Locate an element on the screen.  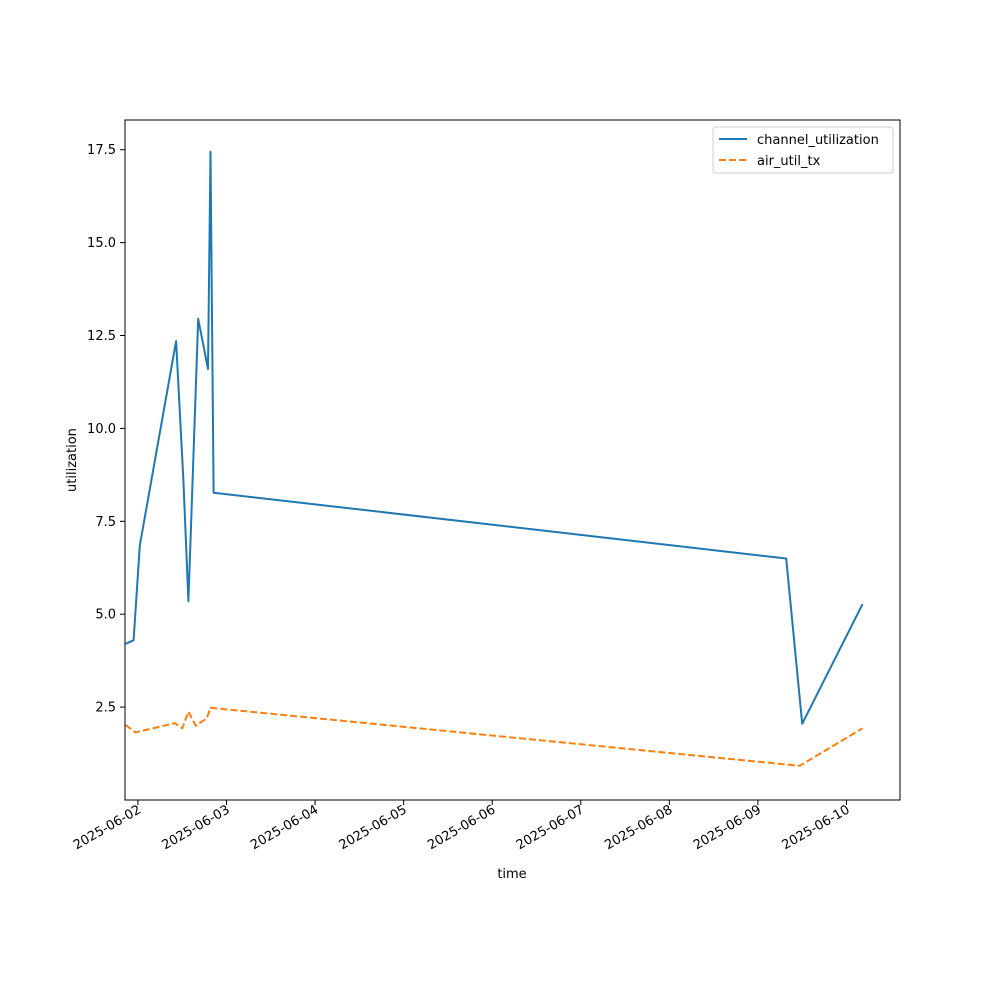
x-tick-label: 2025-06-02 is located at coordinates (107, 827).